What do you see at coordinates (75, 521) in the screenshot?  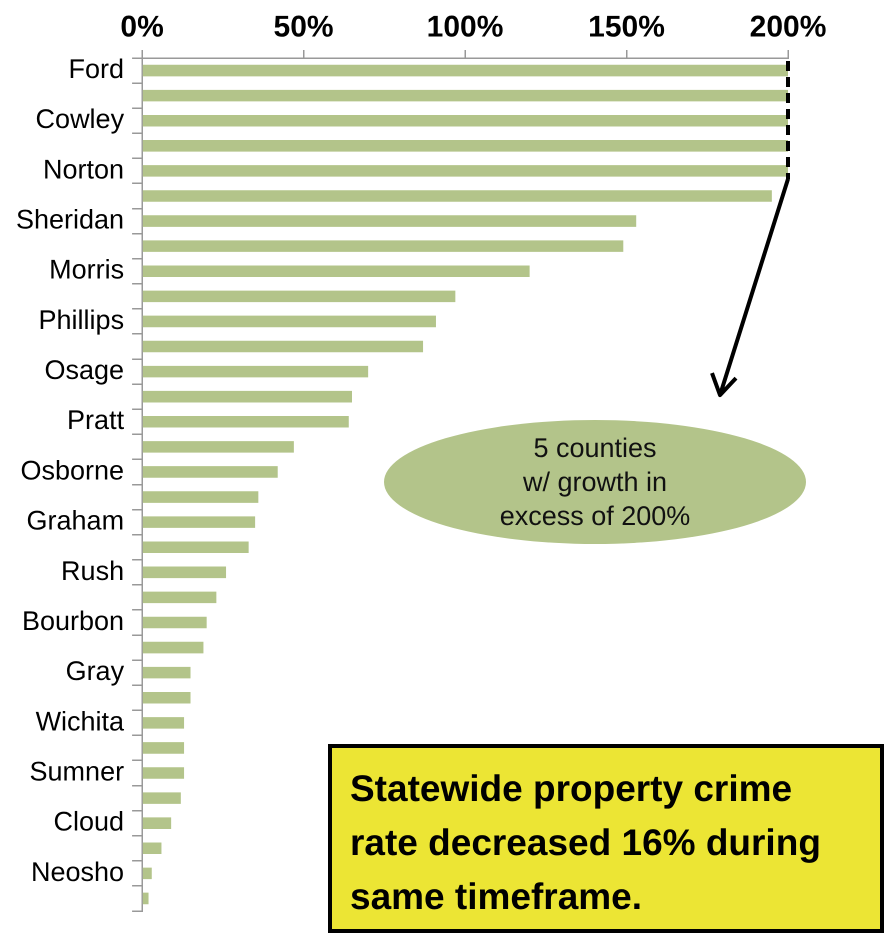 I see `y-tick-label: Graham` at bounding box center [75, 521].